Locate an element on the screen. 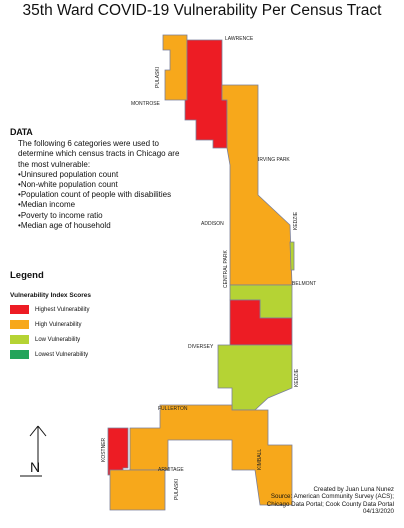 This screenshot has height=528, width=404. street-label: KIMBALL is located at coordinates (260, 459).